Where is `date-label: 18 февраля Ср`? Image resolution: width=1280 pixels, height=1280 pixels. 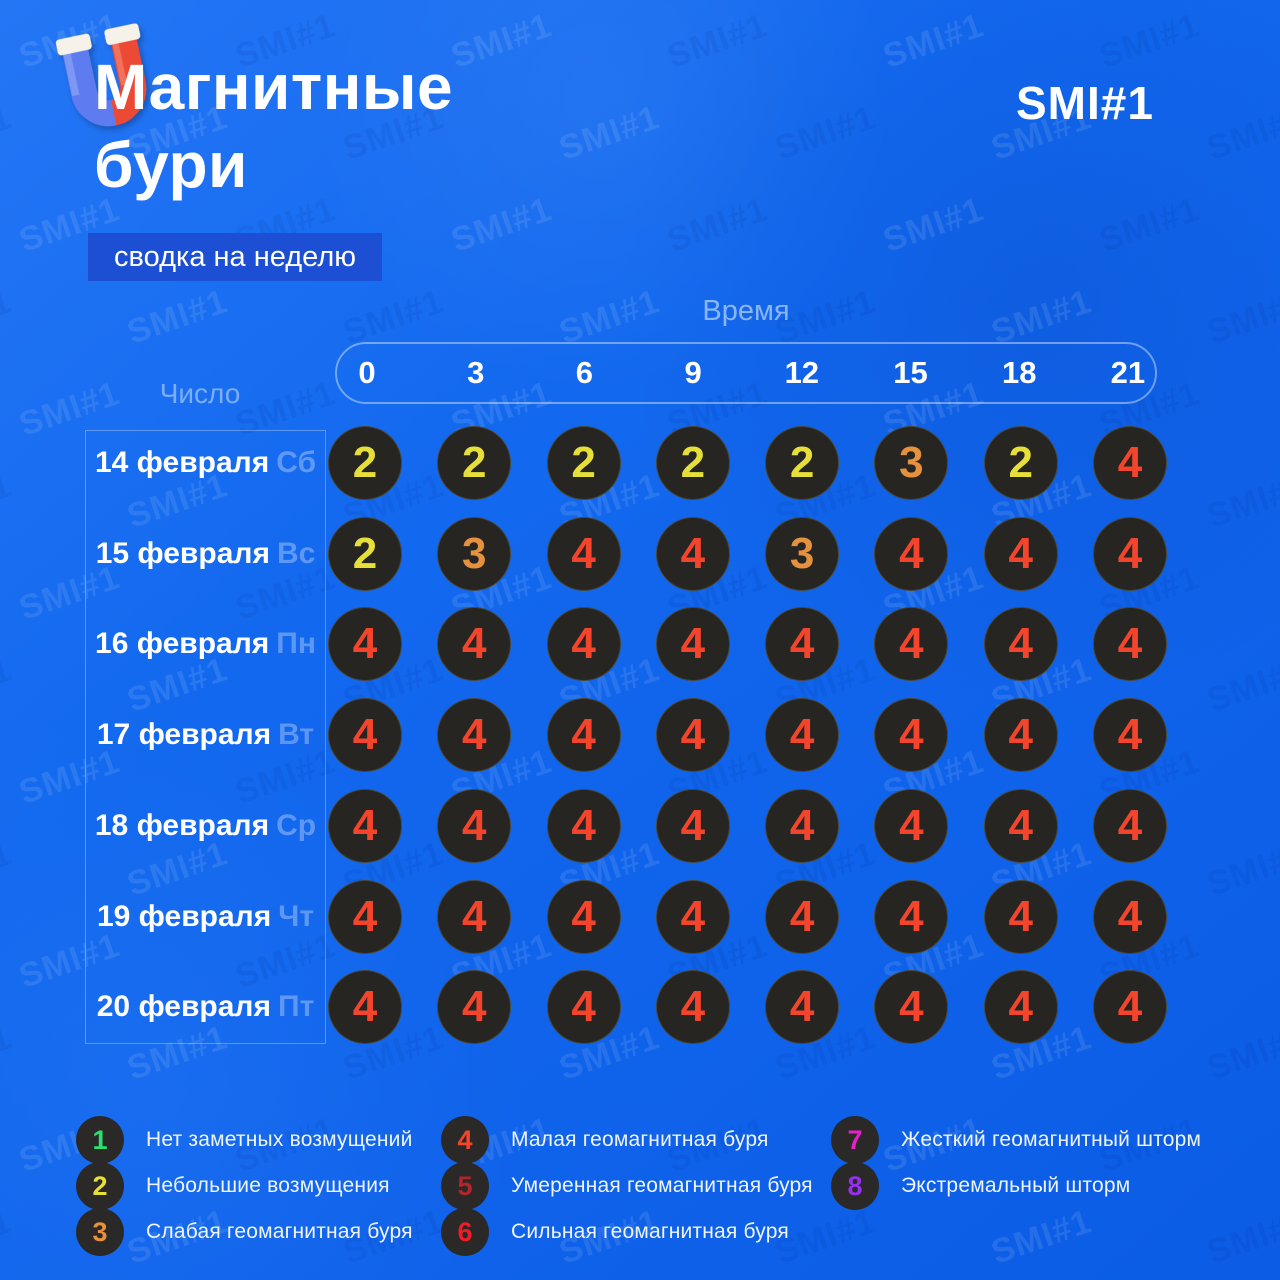
date-label: 18 февраля Ср is located at coordinates (205, 826).